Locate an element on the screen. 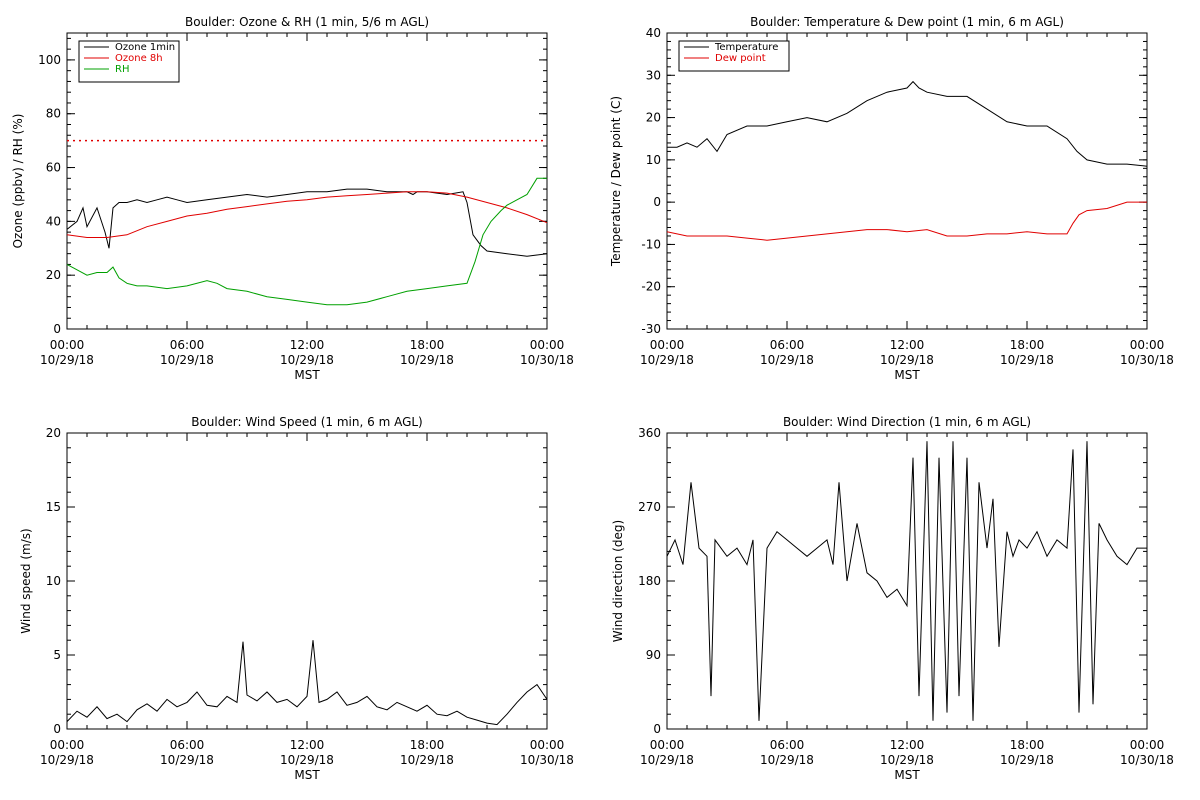  chart-title: Boulder: Wind Direction (1 min, 6 m AGL) is located at coordinates (907, 422).